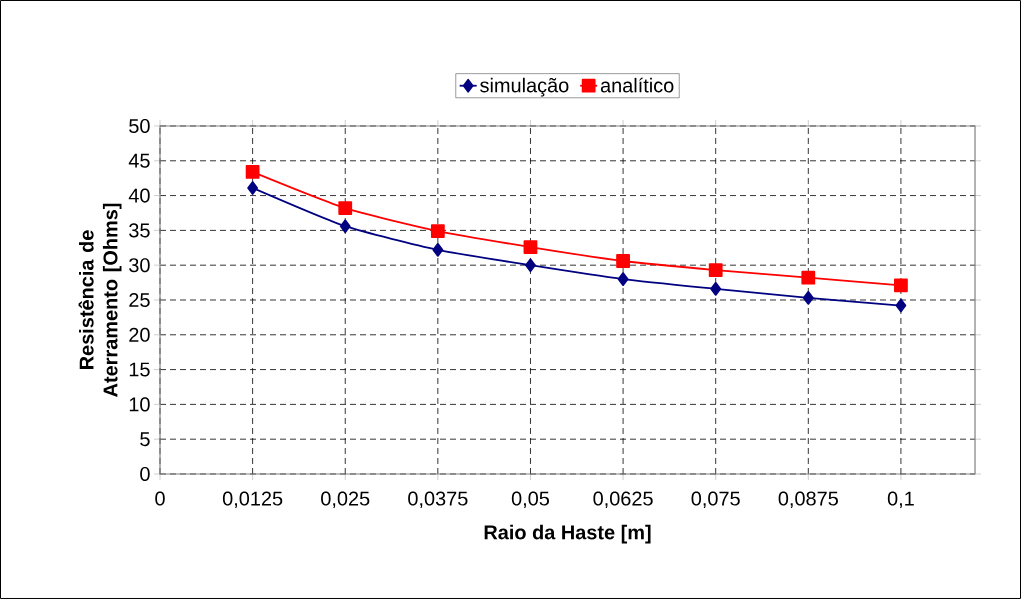  What do you see at coordinates (160, 498) in the screenshot?
I see `x-tick-label: 0` at bounding box center [160, 498].